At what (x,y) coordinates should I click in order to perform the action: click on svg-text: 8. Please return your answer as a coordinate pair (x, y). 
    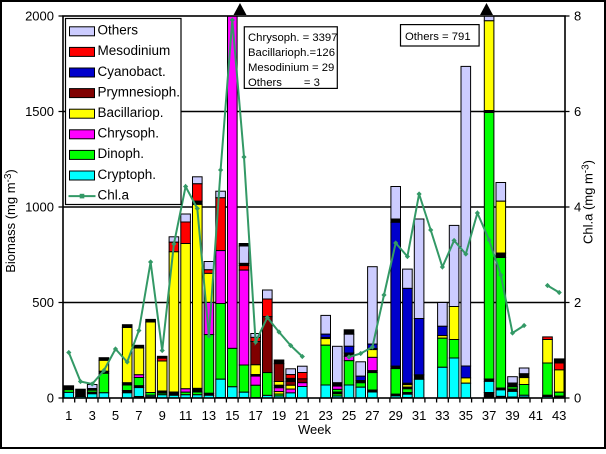
    Looking at the image, I should click on (577, 16).